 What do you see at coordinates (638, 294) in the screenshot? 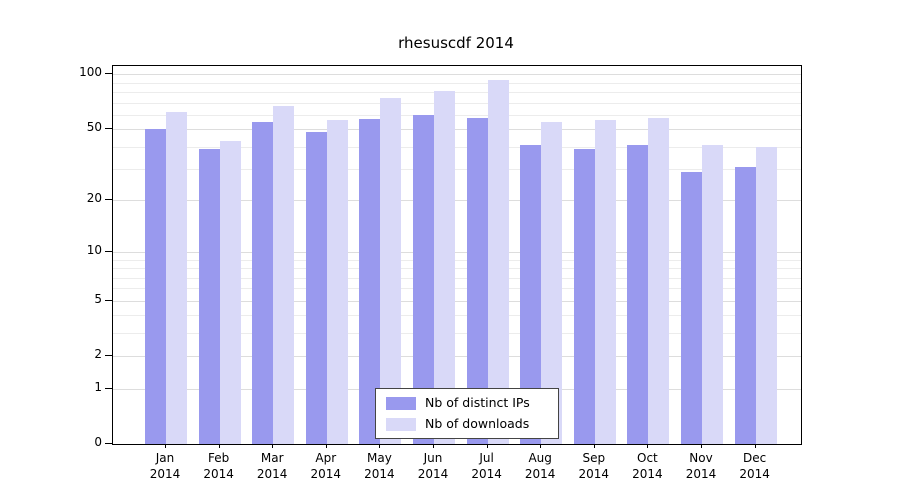
I see `bar-distinct-ips-oct` at bounding box center [638, 294].